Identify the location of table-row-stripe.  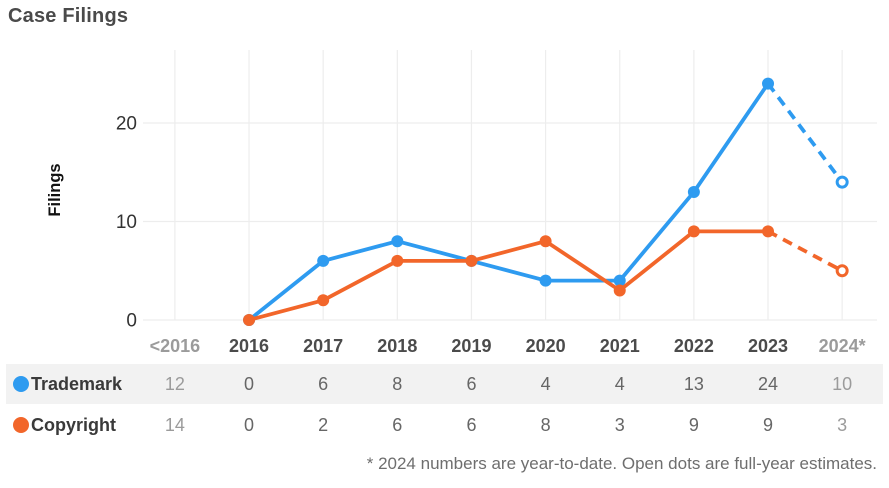
(444, 384).